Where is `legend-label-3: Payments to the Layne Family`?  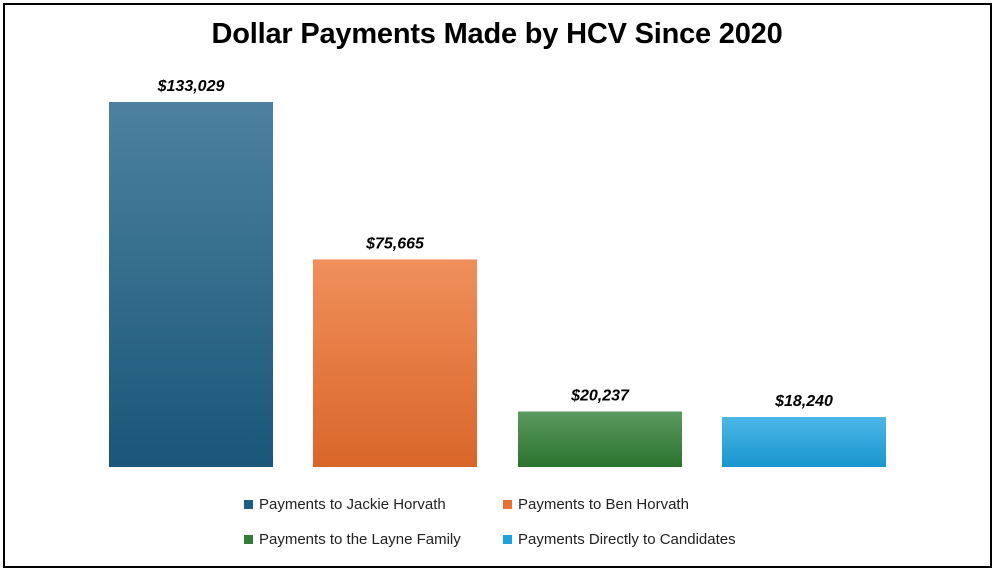 legend-label-3: Payments to the Layne Family is located at coordinates (360, 539).